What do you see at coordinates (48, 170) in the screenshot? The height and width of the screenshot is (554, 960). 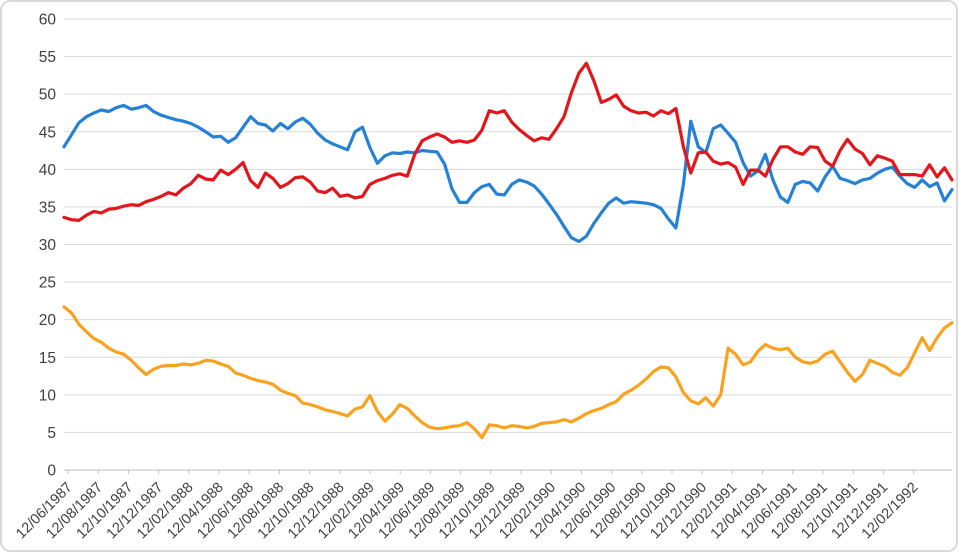 I see `y-tick-label: 40` at bounding box center [48, 170].